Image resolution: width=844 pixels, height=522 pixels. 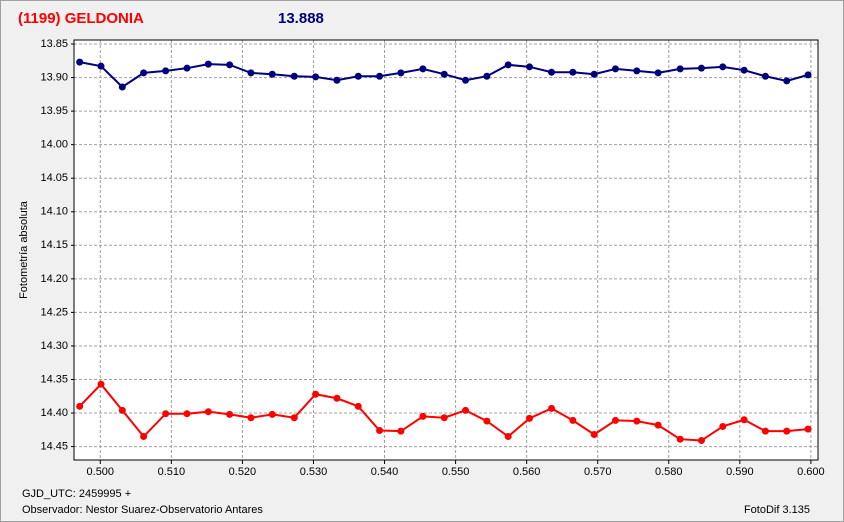 I want to click on y-tick-label: 13.95, so click(x=54, y=111).